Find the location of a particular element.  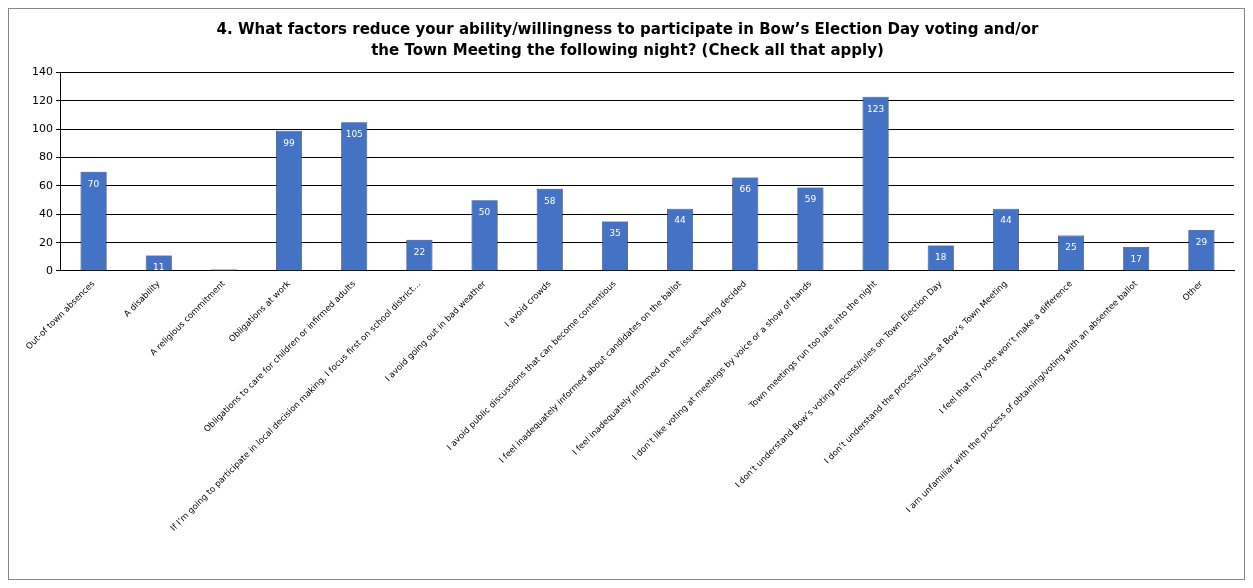

y-tick-label: 80 is located at coordinates (46, 157).